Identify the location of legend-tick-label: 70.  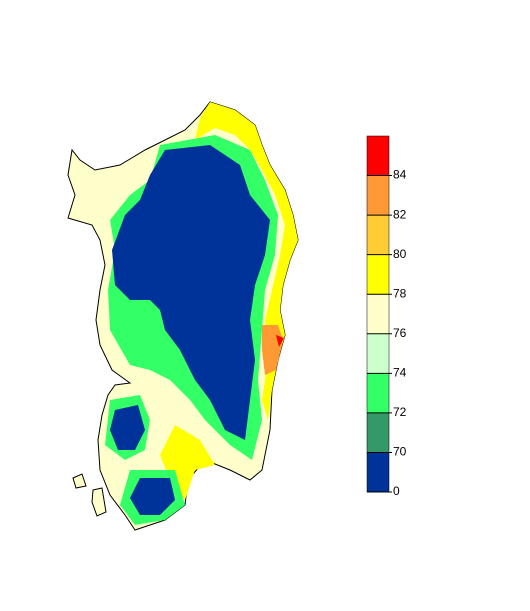
(400, 452).